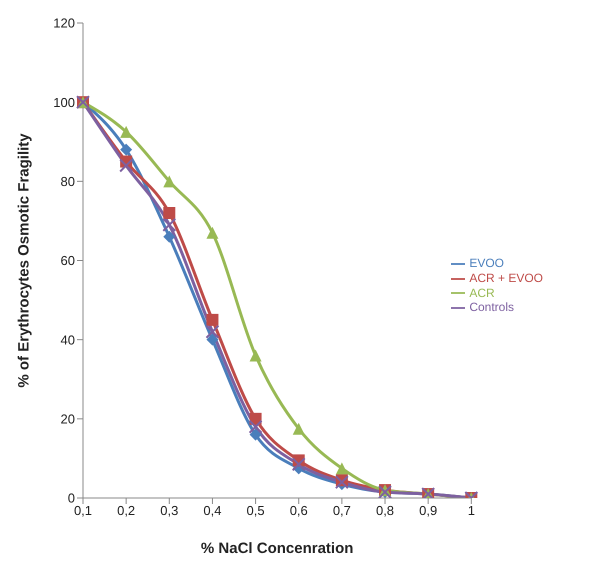 This screenshot has width=602, height=572. Describe the element at coordinates (341, 510) in the screenshot. I see `x-tick-label: 0,7` at that location.